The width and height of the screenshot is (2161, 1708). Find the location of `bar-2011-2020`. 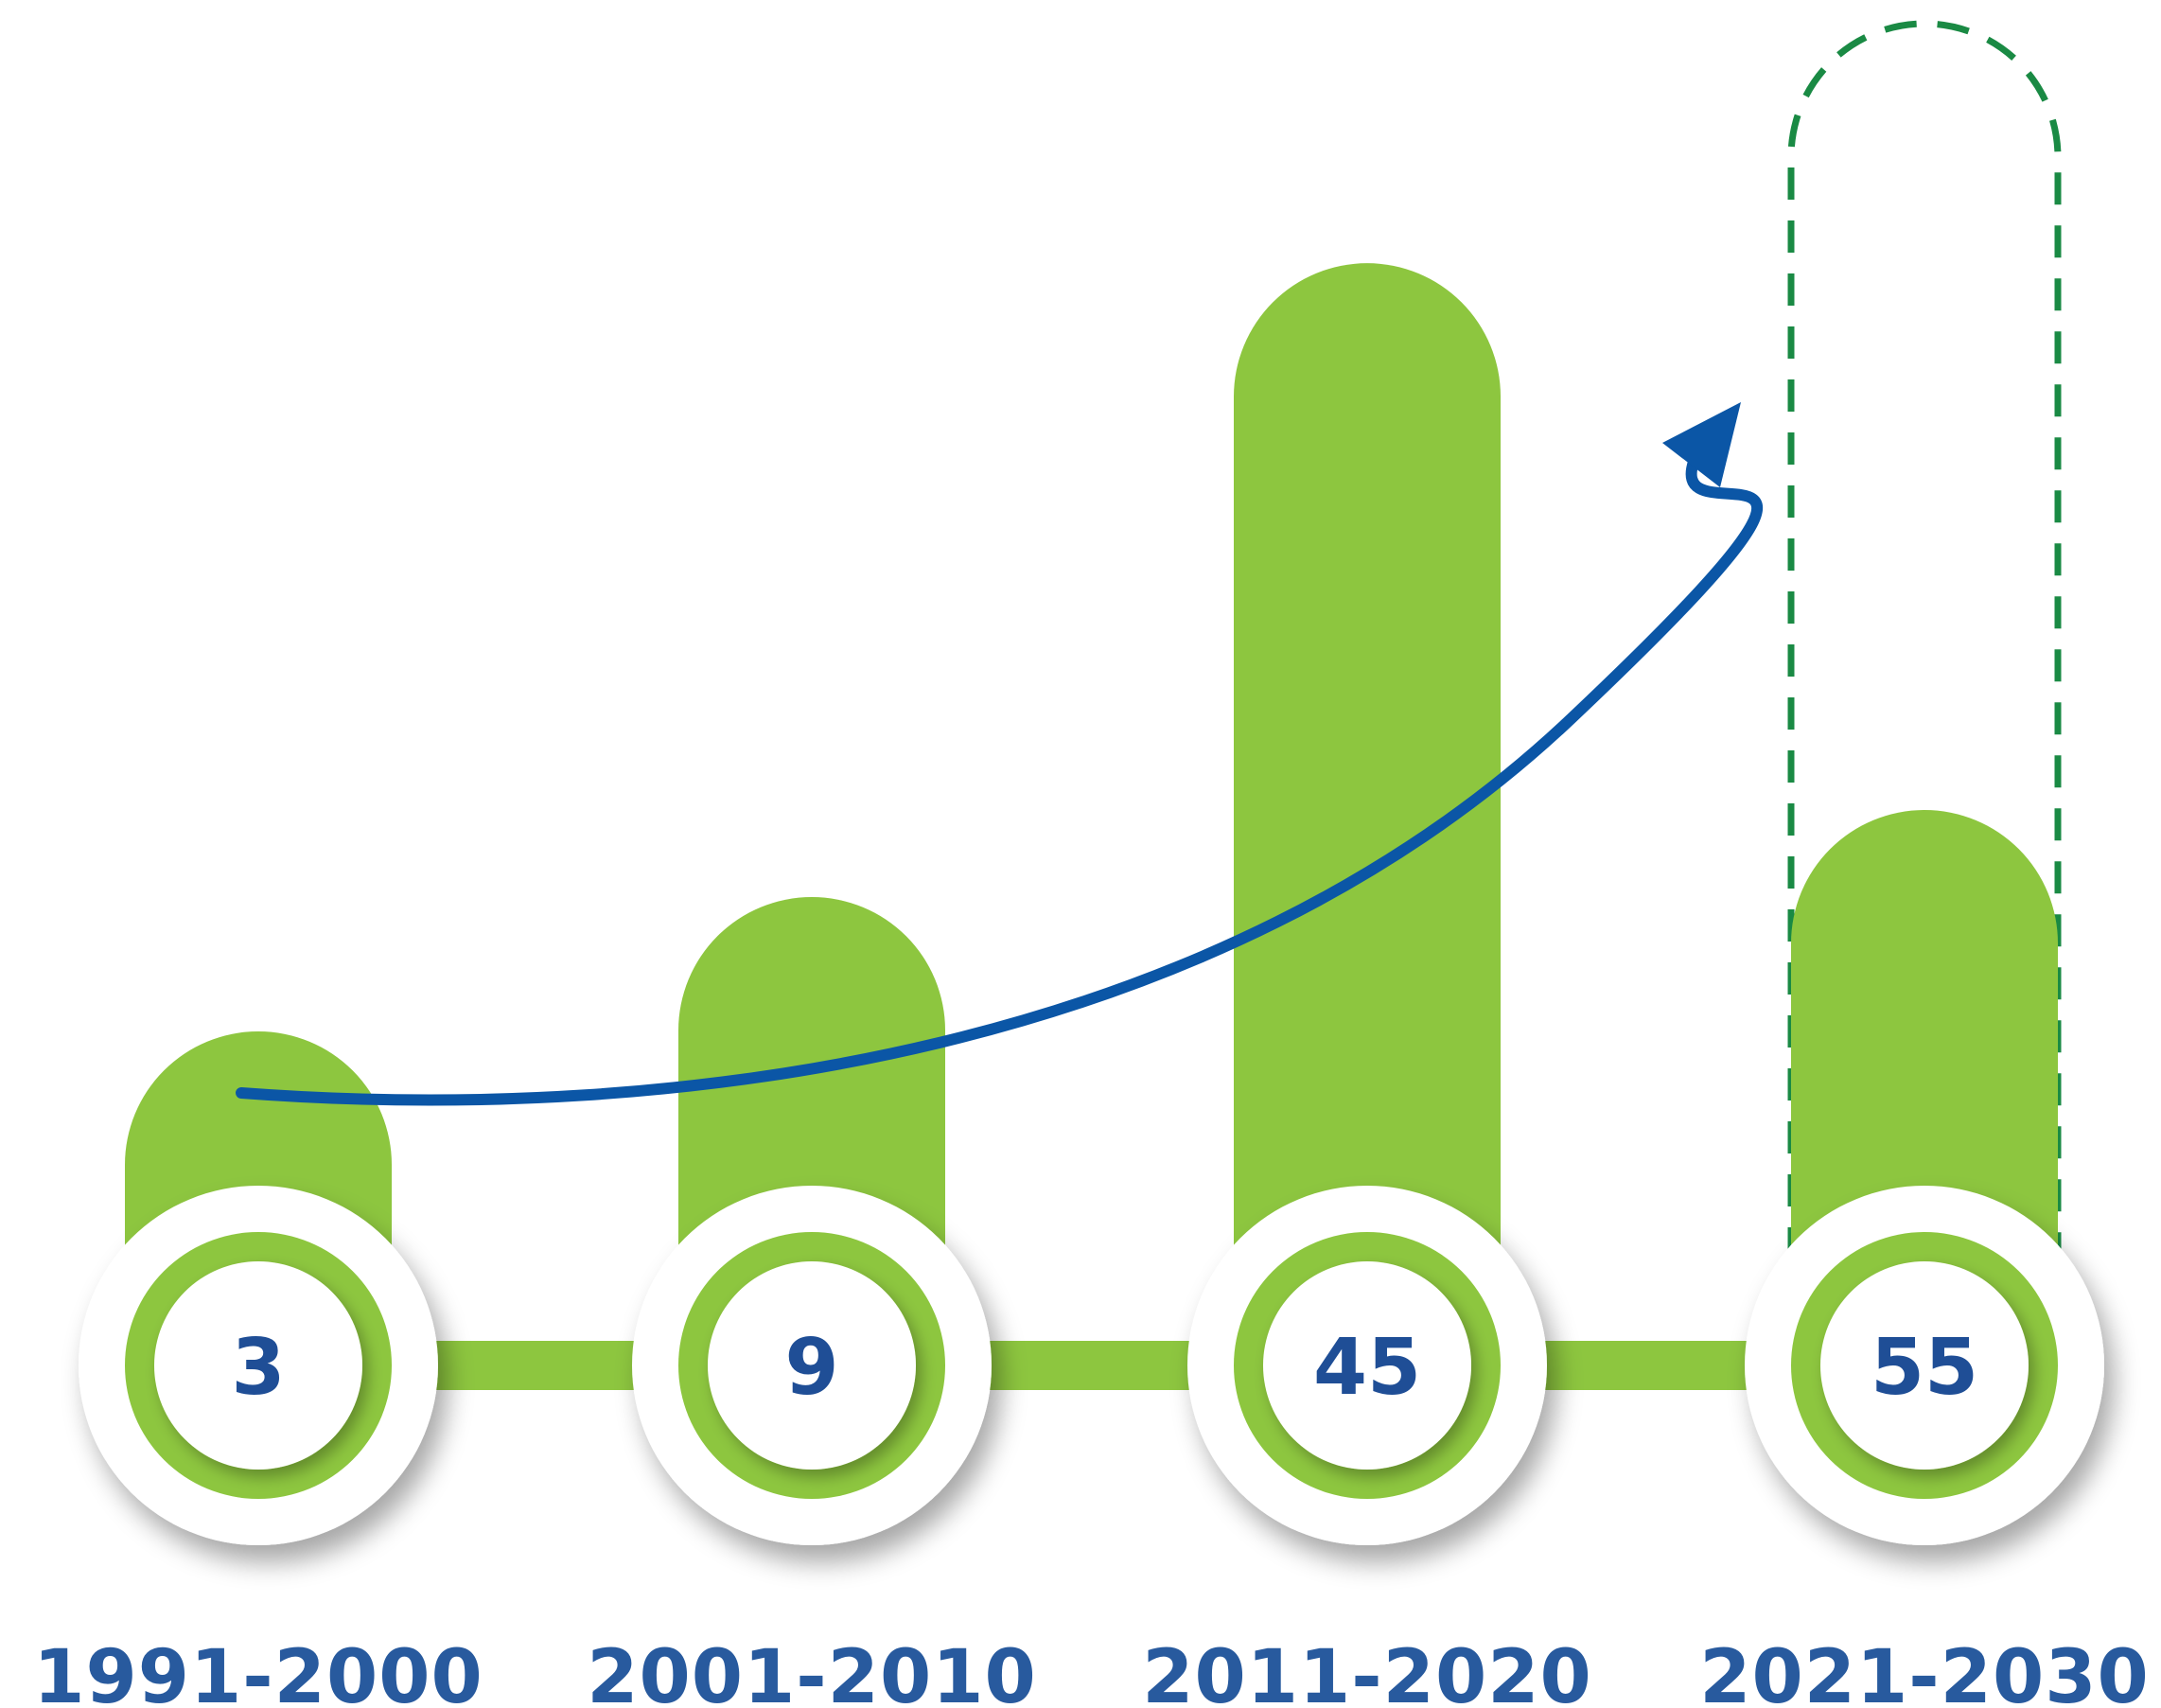

bar-2011-2020 is located at coordinates (1367, 881).